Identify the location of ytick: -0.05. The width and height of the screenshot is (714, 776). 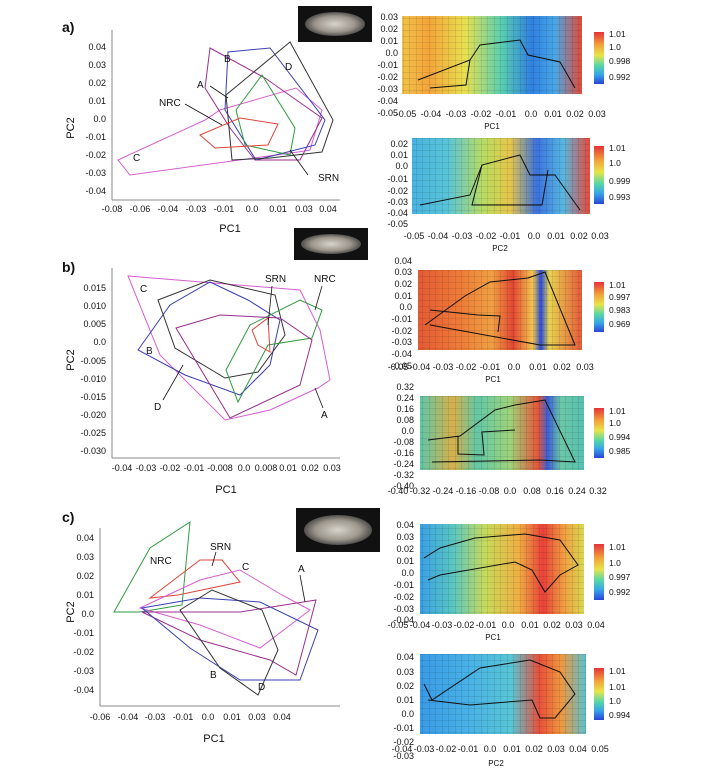
(387, 113).